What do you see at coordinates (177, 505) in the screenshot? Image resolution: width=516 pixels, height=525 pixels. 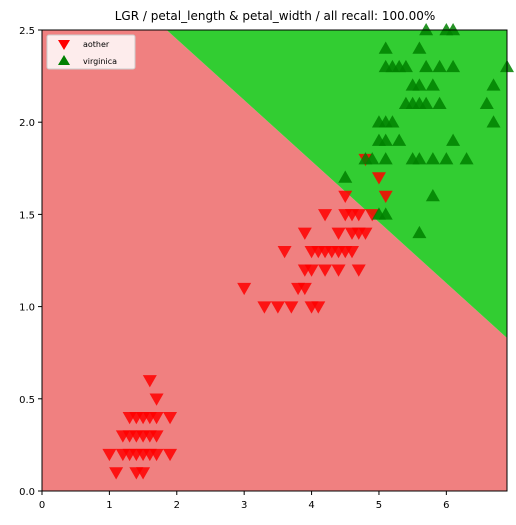 I see `x-tick-label: 2` at bounding box center [177, 505].